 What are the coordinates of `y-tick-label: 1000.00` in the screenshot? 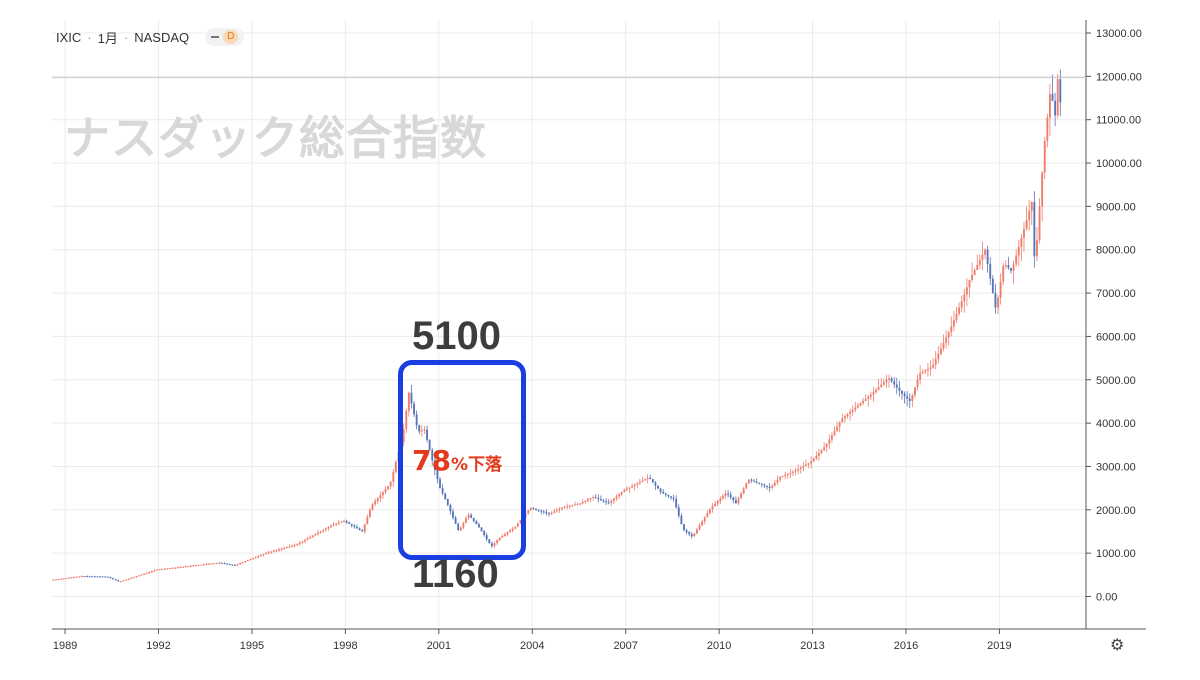 It's located at (1116, 554).